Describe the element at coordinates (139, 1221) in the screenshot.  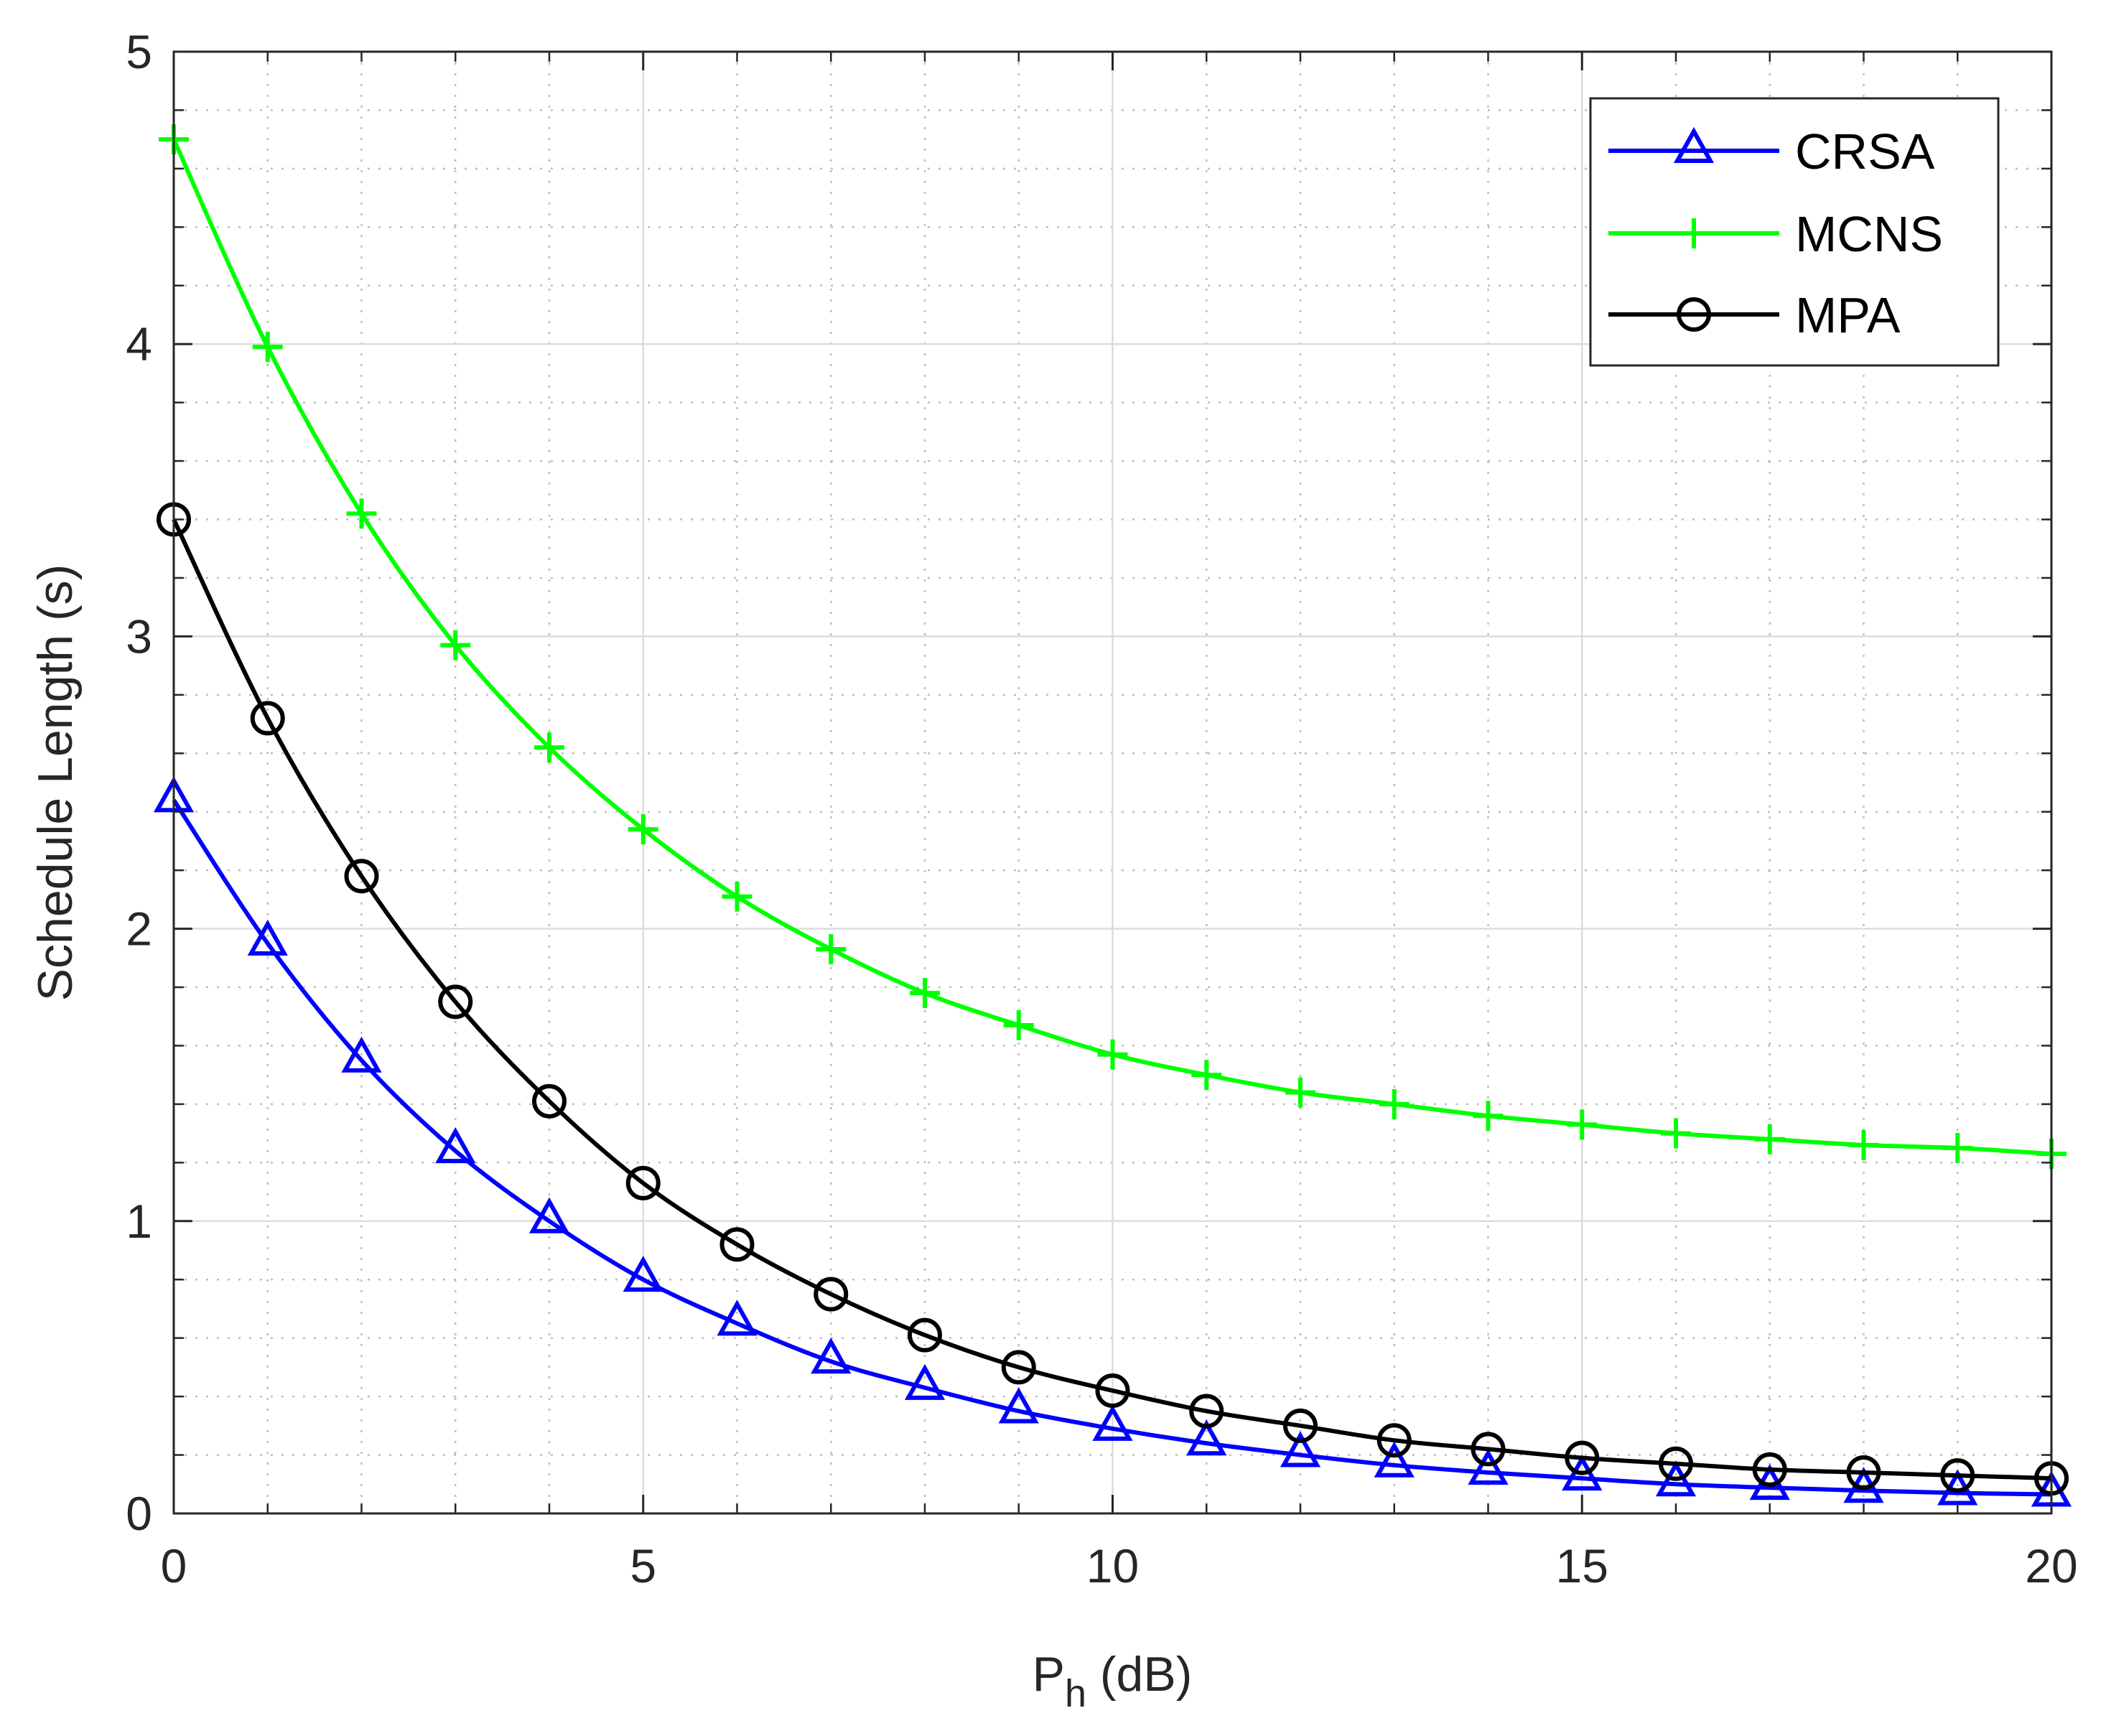
I see `y-tick-label: 1` at that location.